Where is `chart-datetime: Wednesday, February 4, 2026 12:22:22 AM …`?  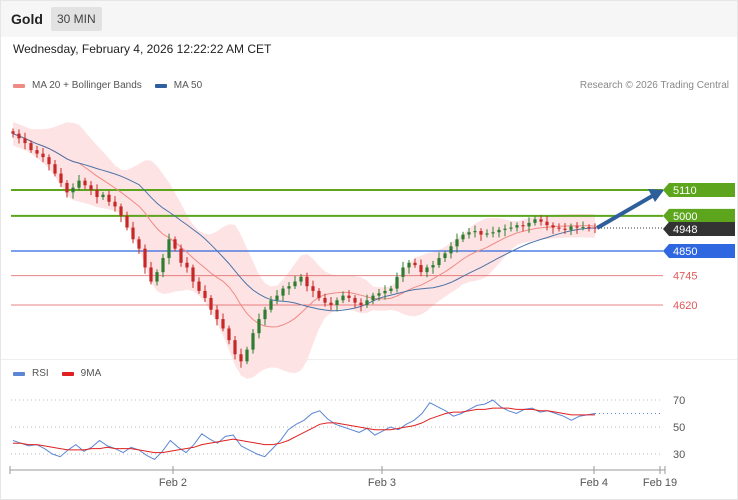
chart-datetime: Wednesday, February 4, 2026 12:22:22 AM … is located at coordinates (142, 49).